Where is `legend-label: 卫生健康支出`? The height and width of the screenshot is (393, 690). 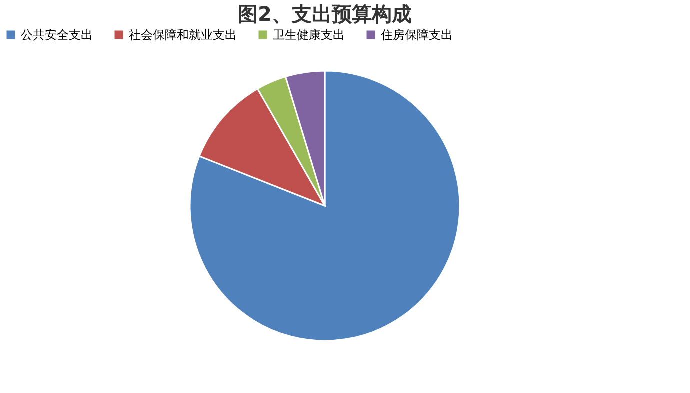
legend-label: 卫生健康支出 is located at coordinates (309, 35).